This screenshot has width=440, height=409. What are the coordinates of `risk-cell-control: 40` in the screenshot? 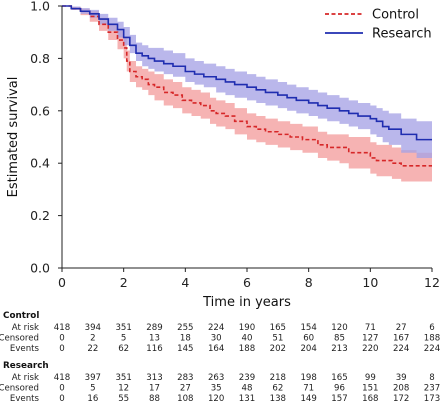 It's located at (247, 339).